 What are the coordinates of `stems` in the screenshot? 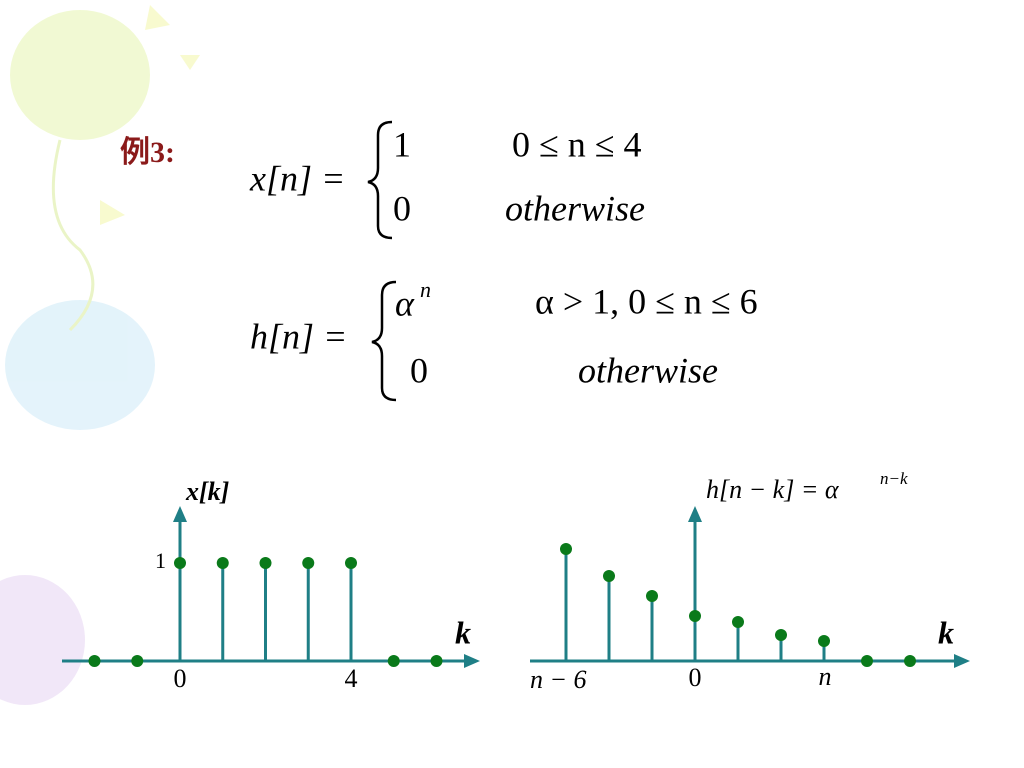 It's located at (738, 605).